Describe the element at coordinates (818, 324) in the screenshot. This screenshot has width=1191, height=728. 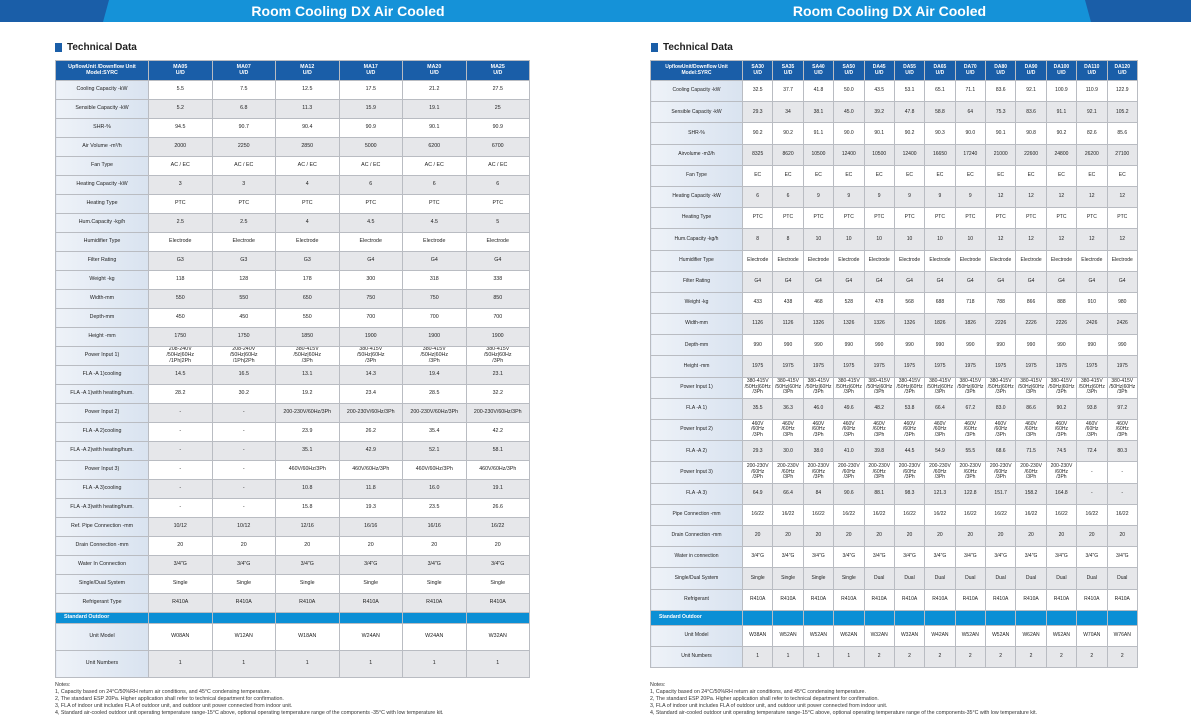
I see `table-cell: 1326` at that location.